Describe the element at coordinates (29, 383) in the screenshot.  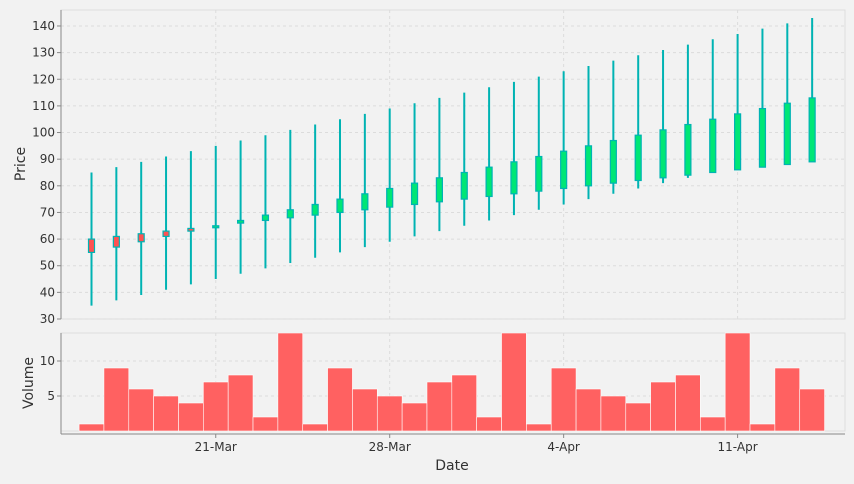
I see `volume-axis-label: Volume` at that location.